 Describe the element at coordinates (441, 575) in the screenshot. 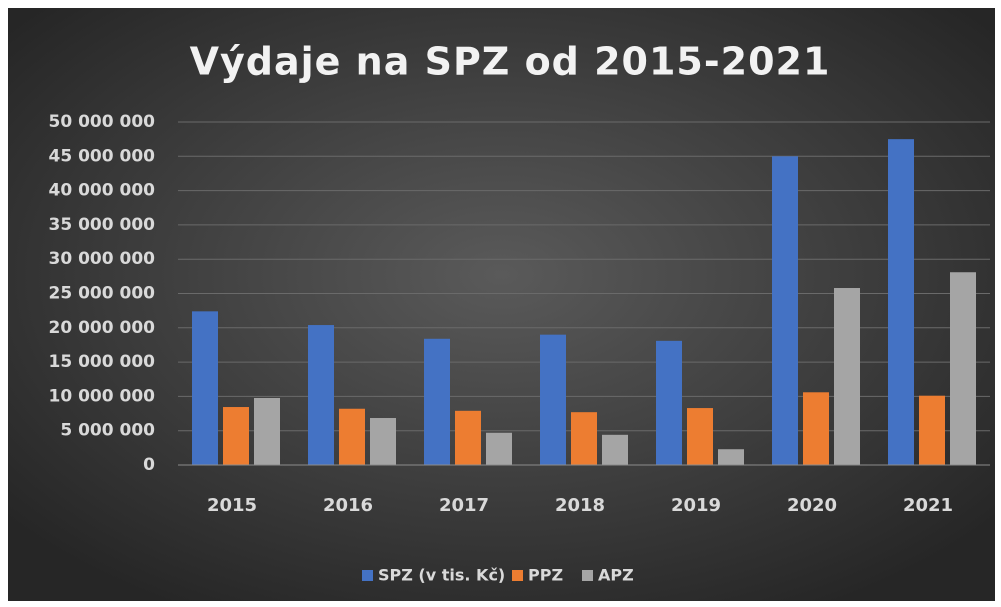

I see `legend-label: SPZ (v tis. Kč)` at that location.